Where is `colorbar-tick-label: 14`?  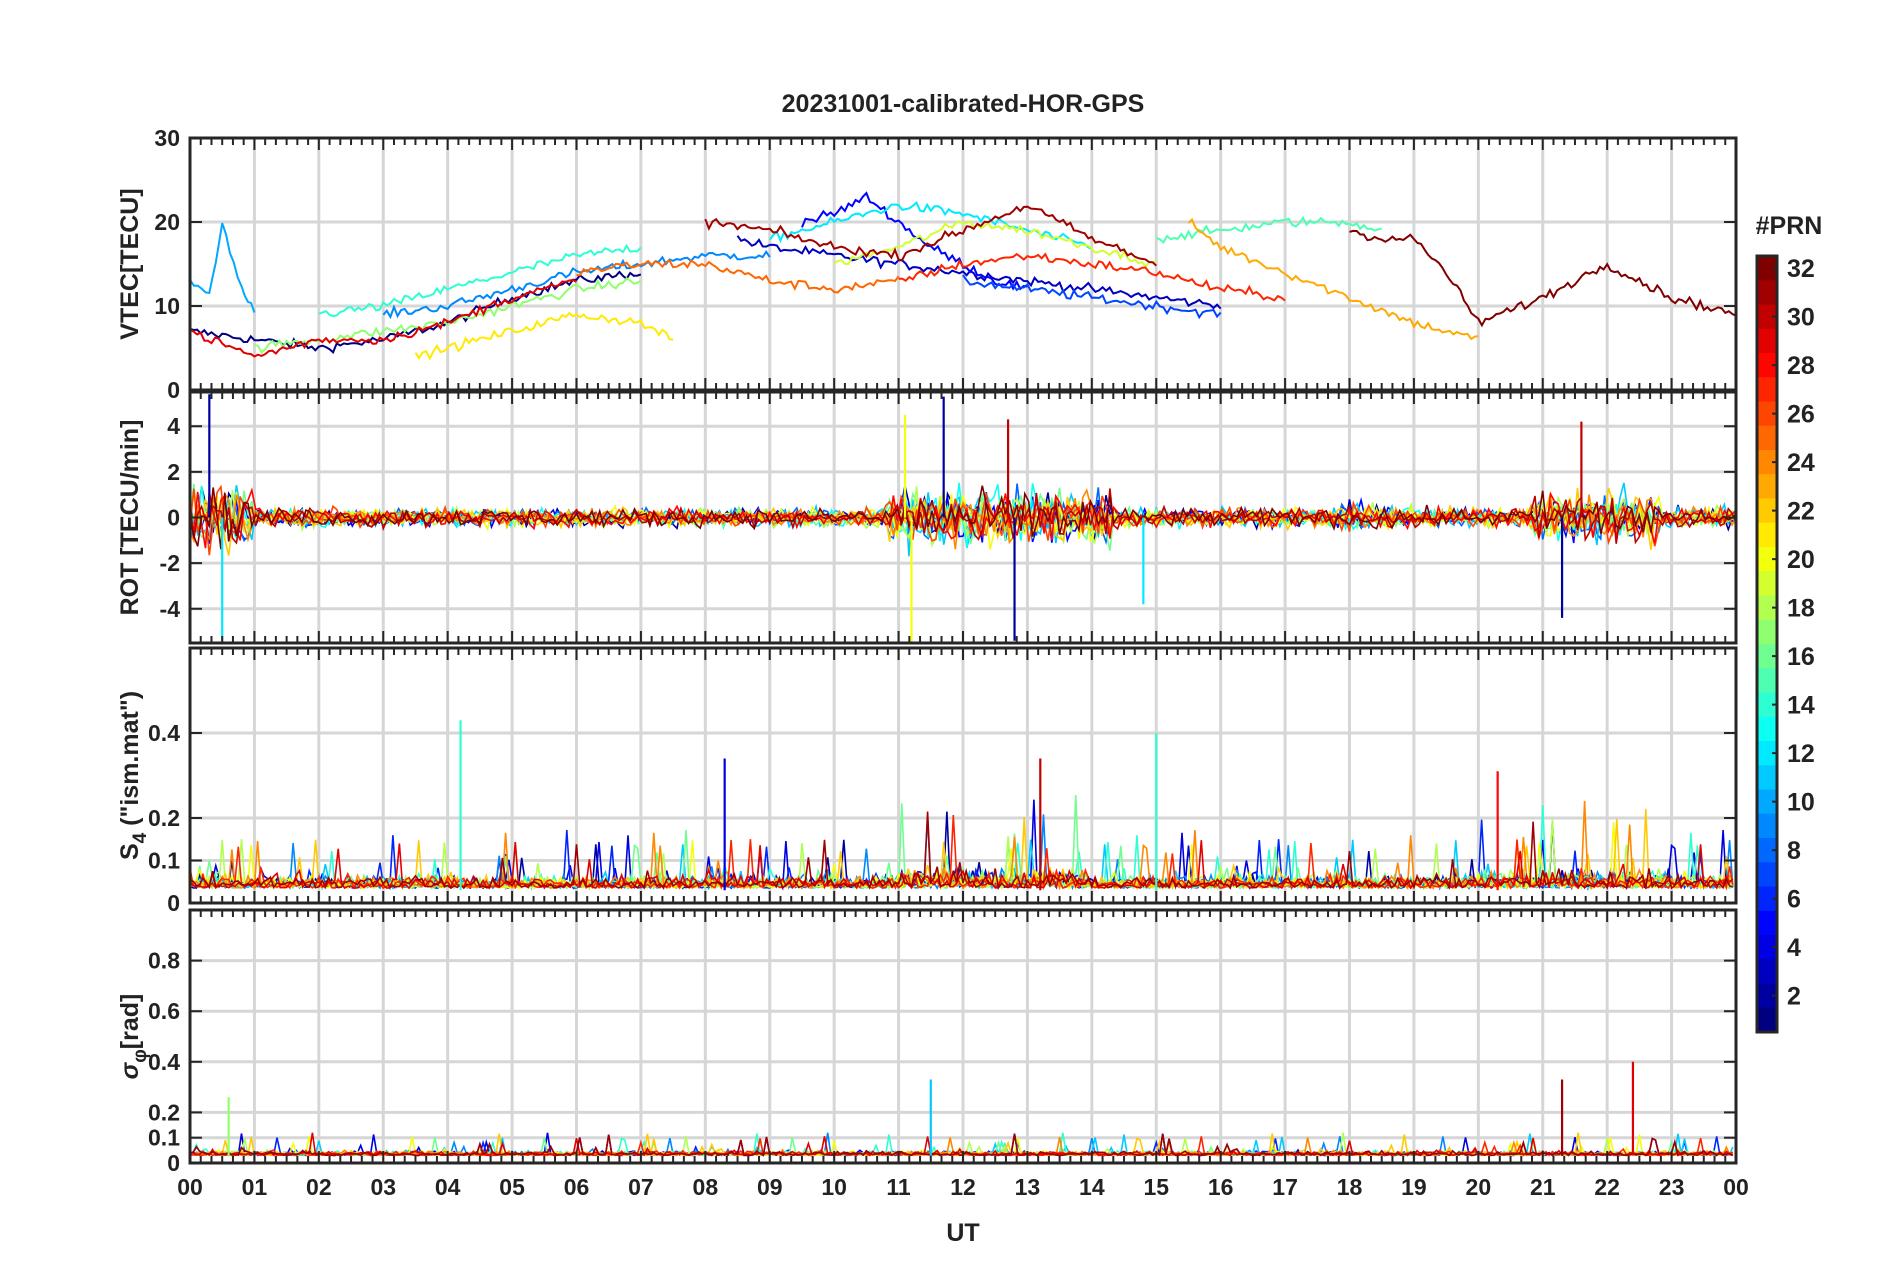
colorbar-tick-label: 14 is located at coordinates (1801, 706).